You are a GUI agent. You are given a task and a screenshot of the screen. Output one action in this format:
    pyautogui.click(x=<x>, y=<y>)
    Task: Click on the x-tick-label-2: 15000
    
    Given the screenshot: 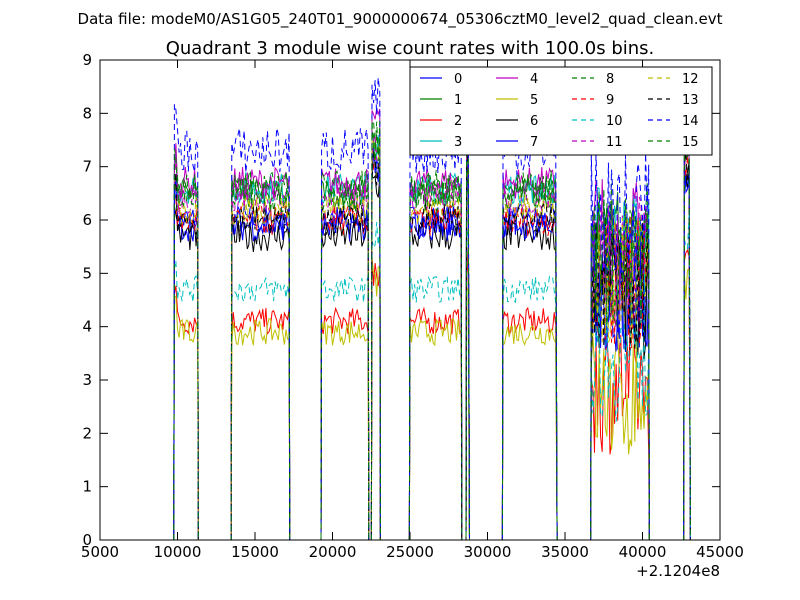 What is the action you would take?
    pyautogui.click(x=255, y=552)
    